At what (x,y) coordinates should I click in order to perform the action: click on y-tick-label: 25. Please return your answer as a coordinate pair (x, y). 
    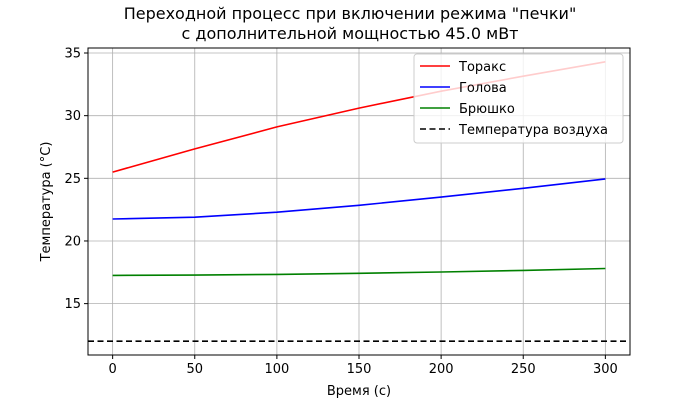
    Looking at the image, I should click on (72, 179).